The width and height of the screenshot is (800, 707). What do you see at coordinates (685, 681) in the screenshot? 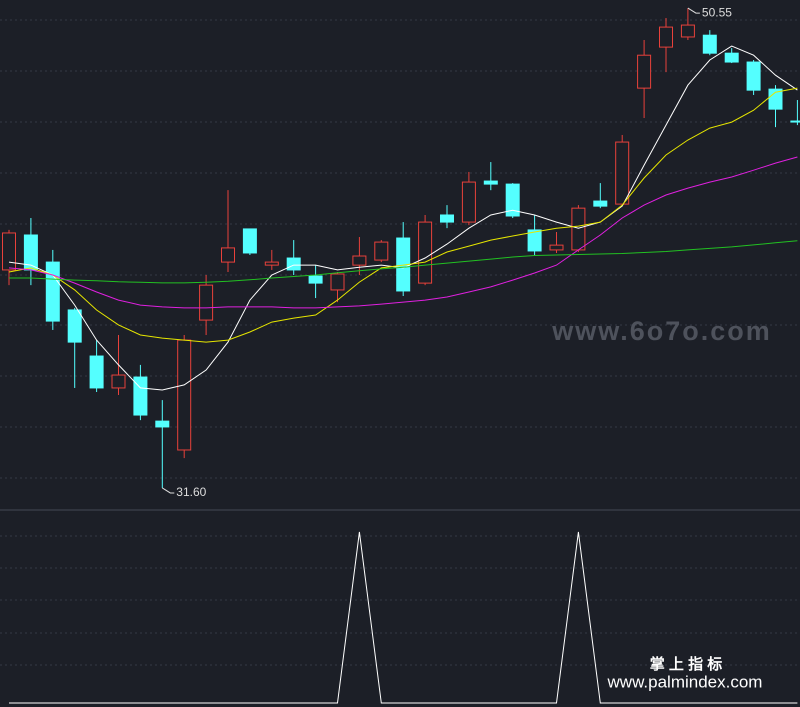
I see `footer-url: www.palmindex.com` at bounding box center [685, 681].